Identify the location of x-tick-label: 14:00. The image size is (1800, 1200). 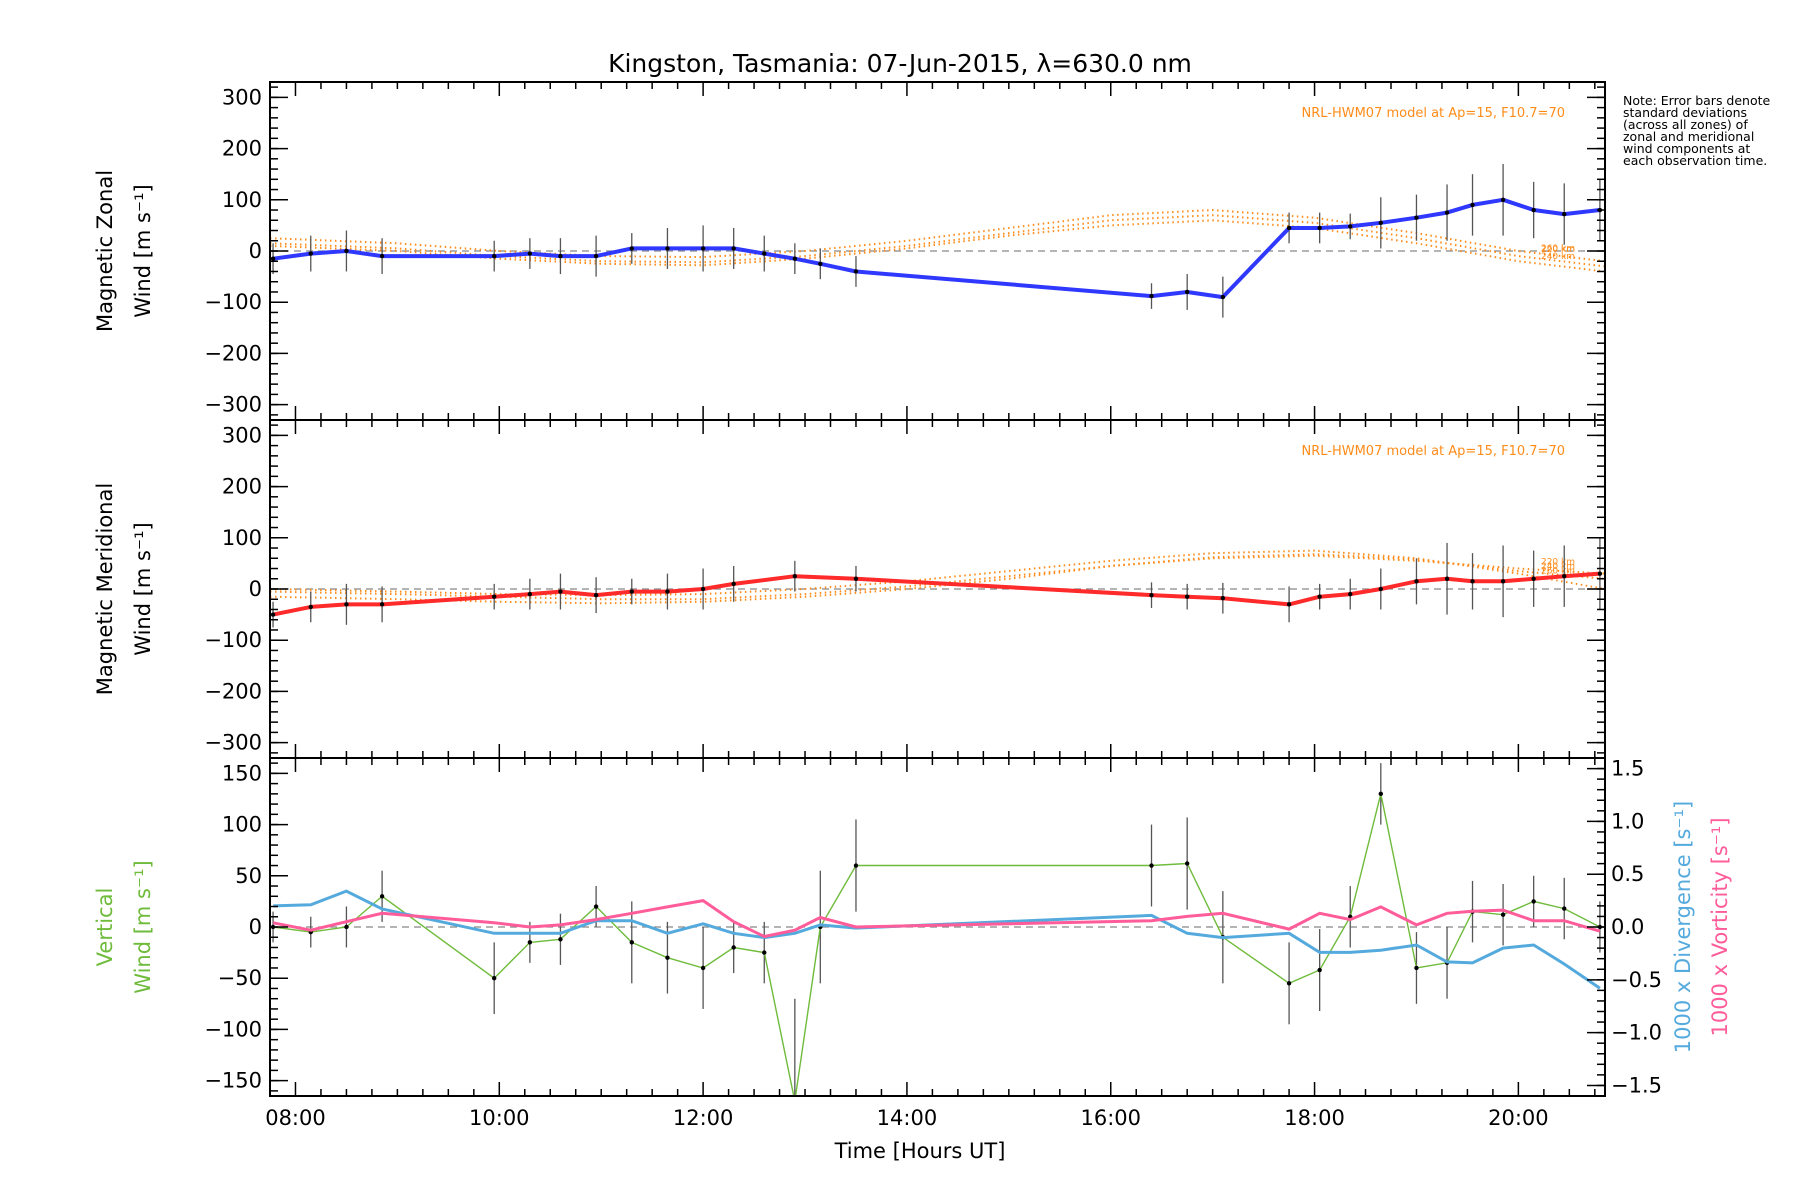
(907, 1118).